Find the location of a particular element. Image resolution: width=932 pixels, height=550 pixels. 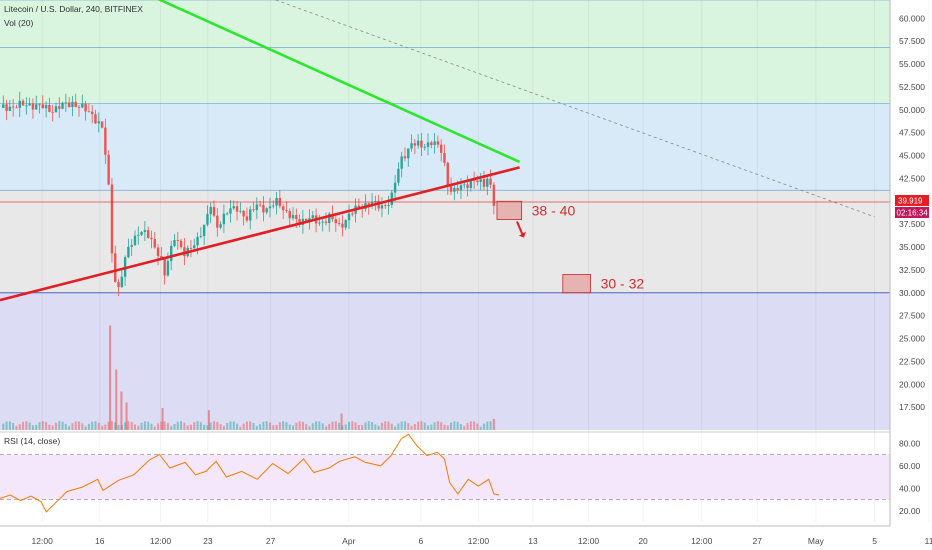

volume-label: Vol (20) is located at coordinates (18, 23).